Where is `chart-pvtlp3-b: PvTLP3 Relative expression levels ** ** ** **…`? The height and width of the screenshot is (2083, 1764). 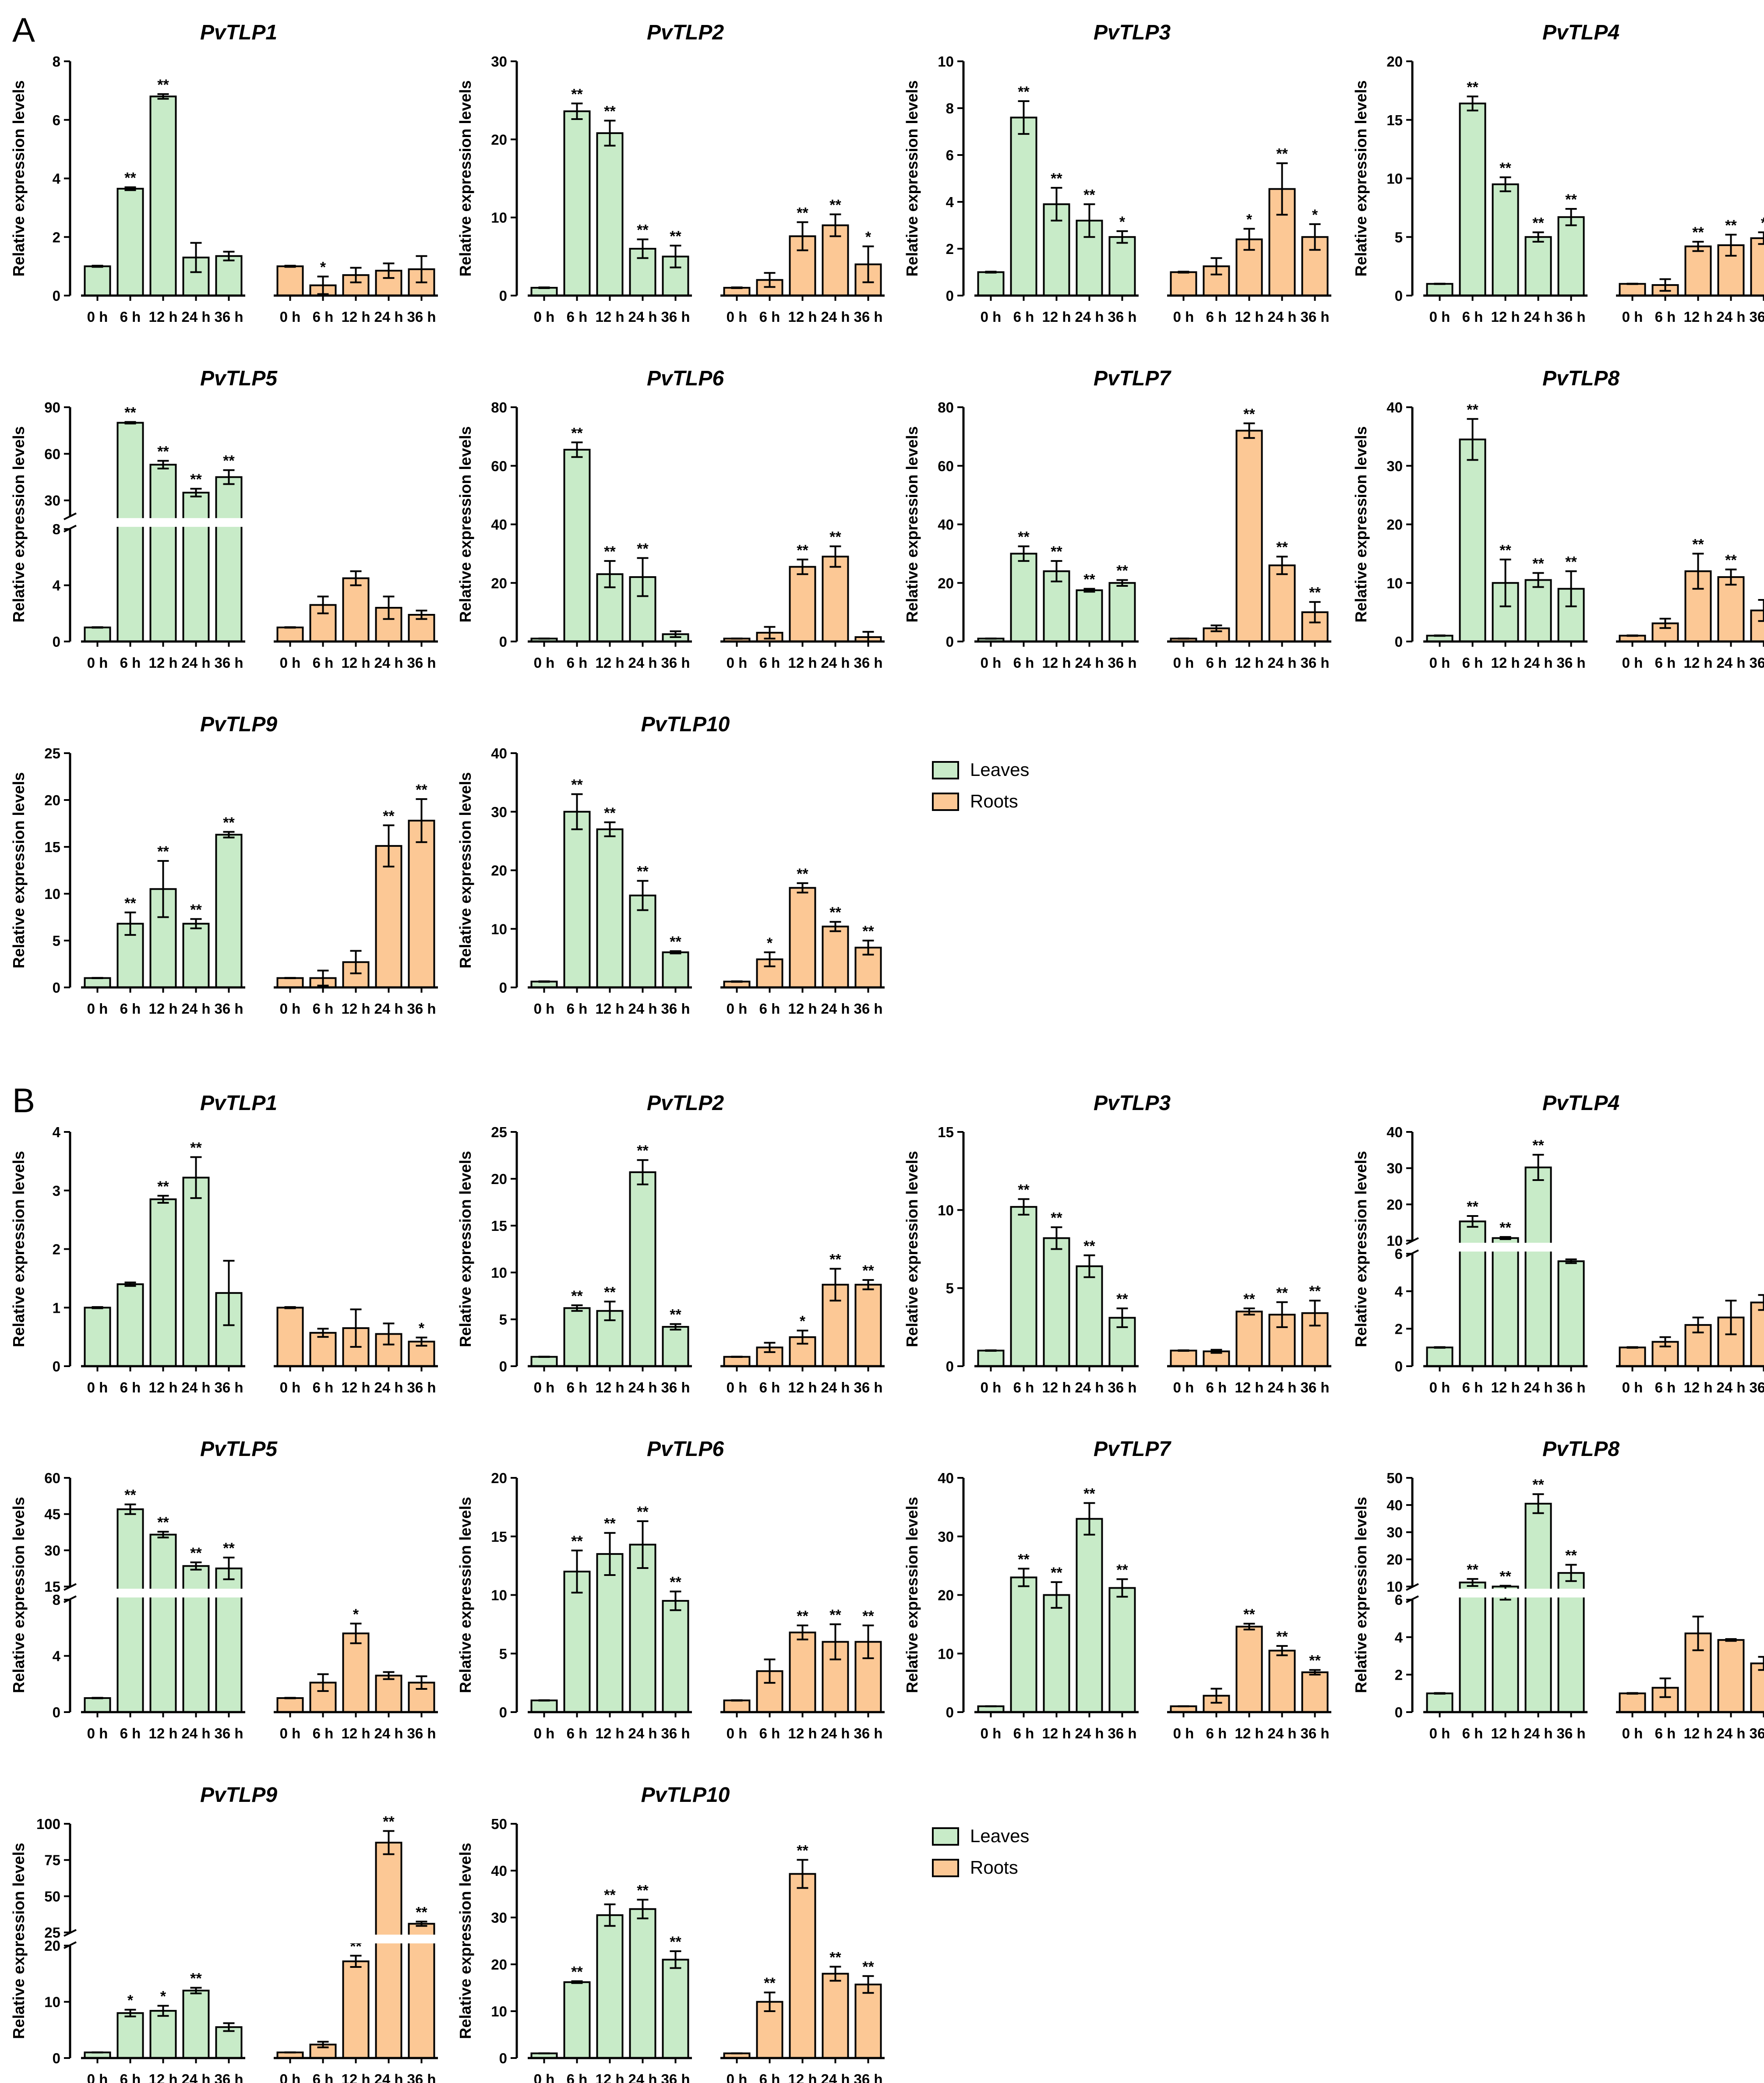
chart-pvtlp3-b: PvTLP3 Relative expression levels ** ** ** **… is located at coordinates (1117, 1244).